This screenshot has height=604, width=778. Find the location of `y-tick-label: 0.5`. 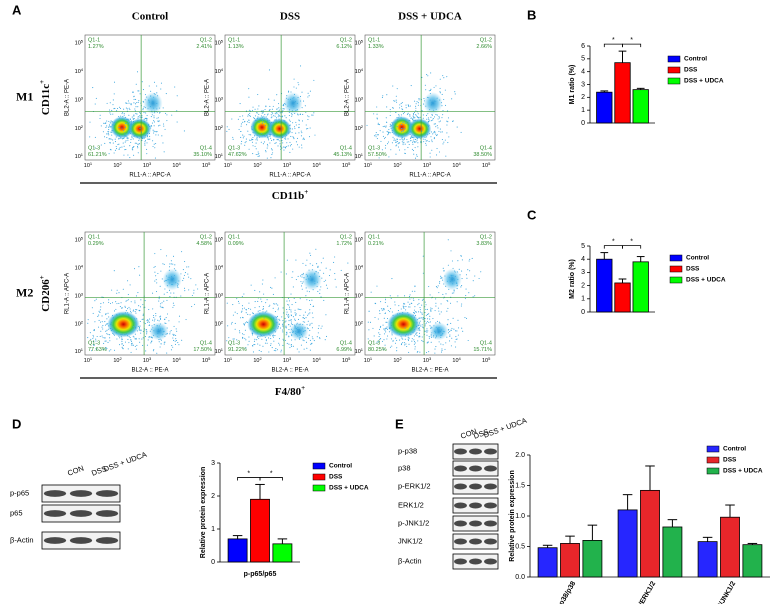

y-tick-label: 0.5 is located at coordinates (520, 546).